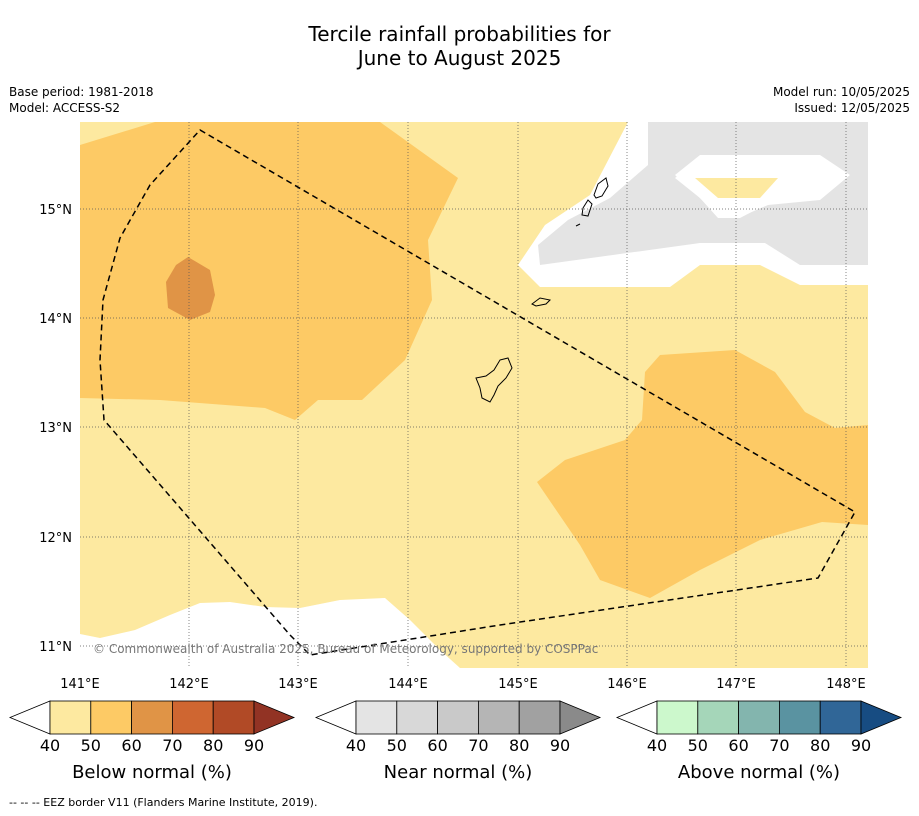 The height and width of the screenshot is (816, 919). Describe the element at coordinates (459, 34) in the screenshot. I see `title-line-1: Tercile rainfall probabilities for` at that location.